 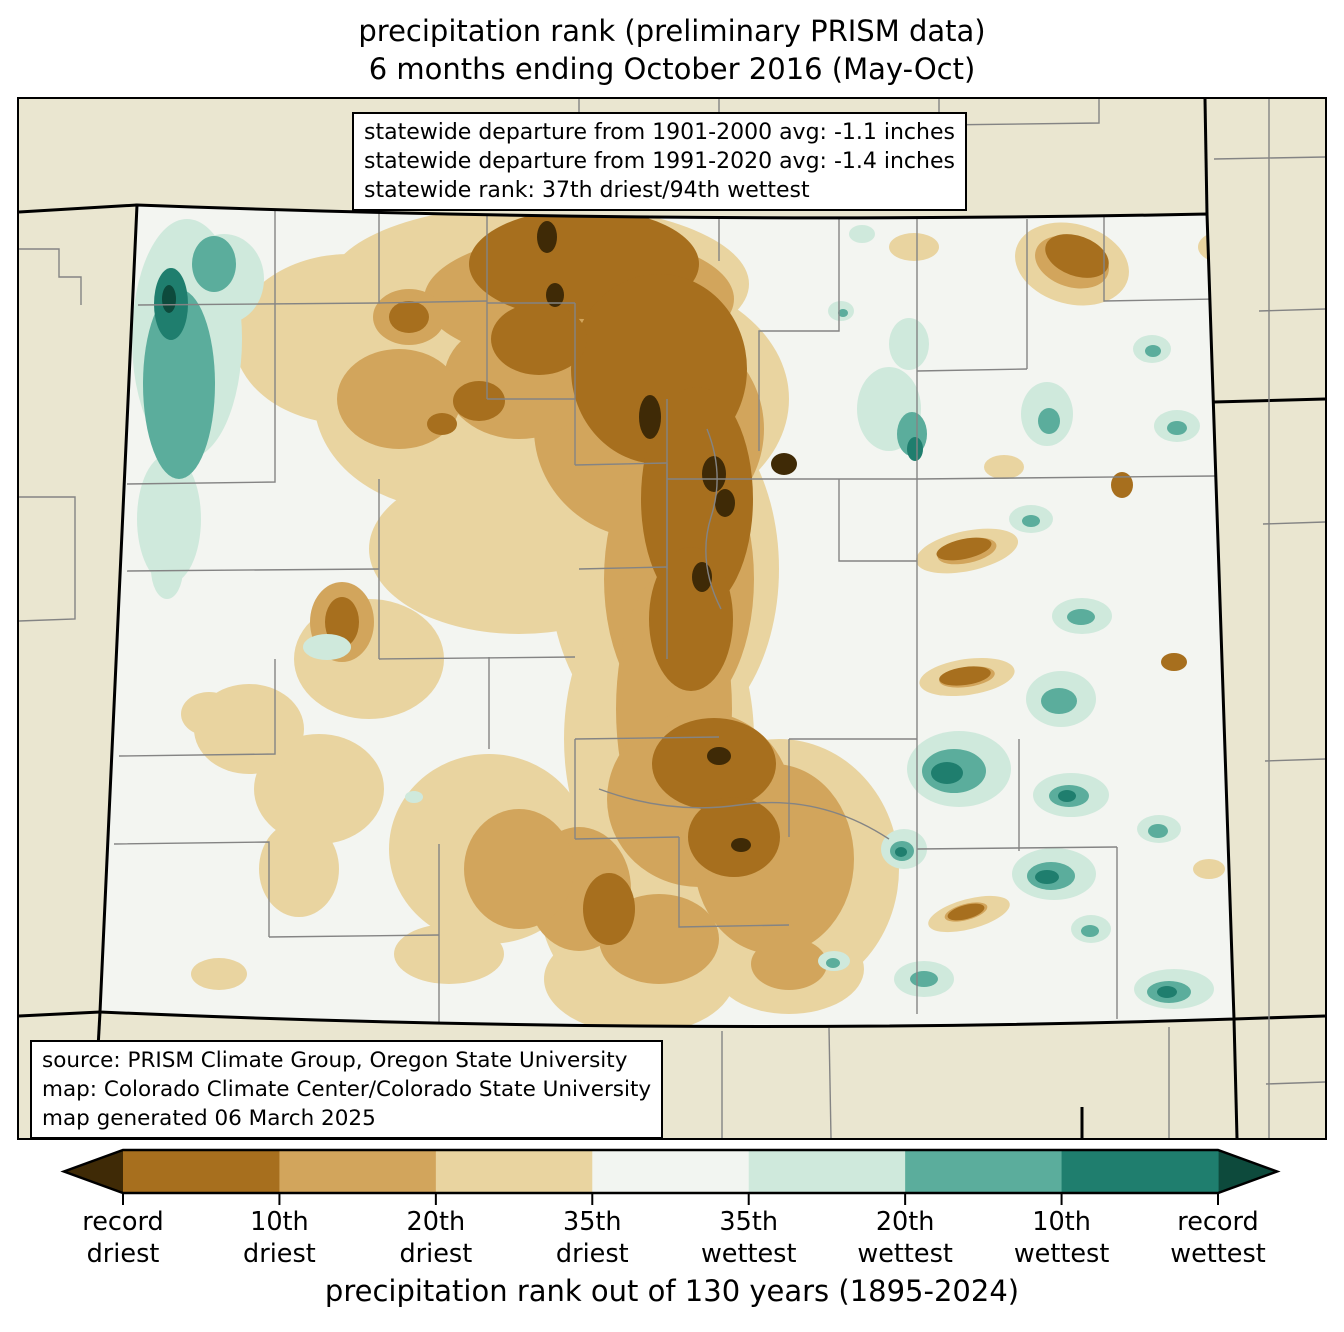 What do you see at coordinates (122, 1238) in the screenshot?
I see `colorbar-tick-label: record driest` at bounding box center [122, 1238].